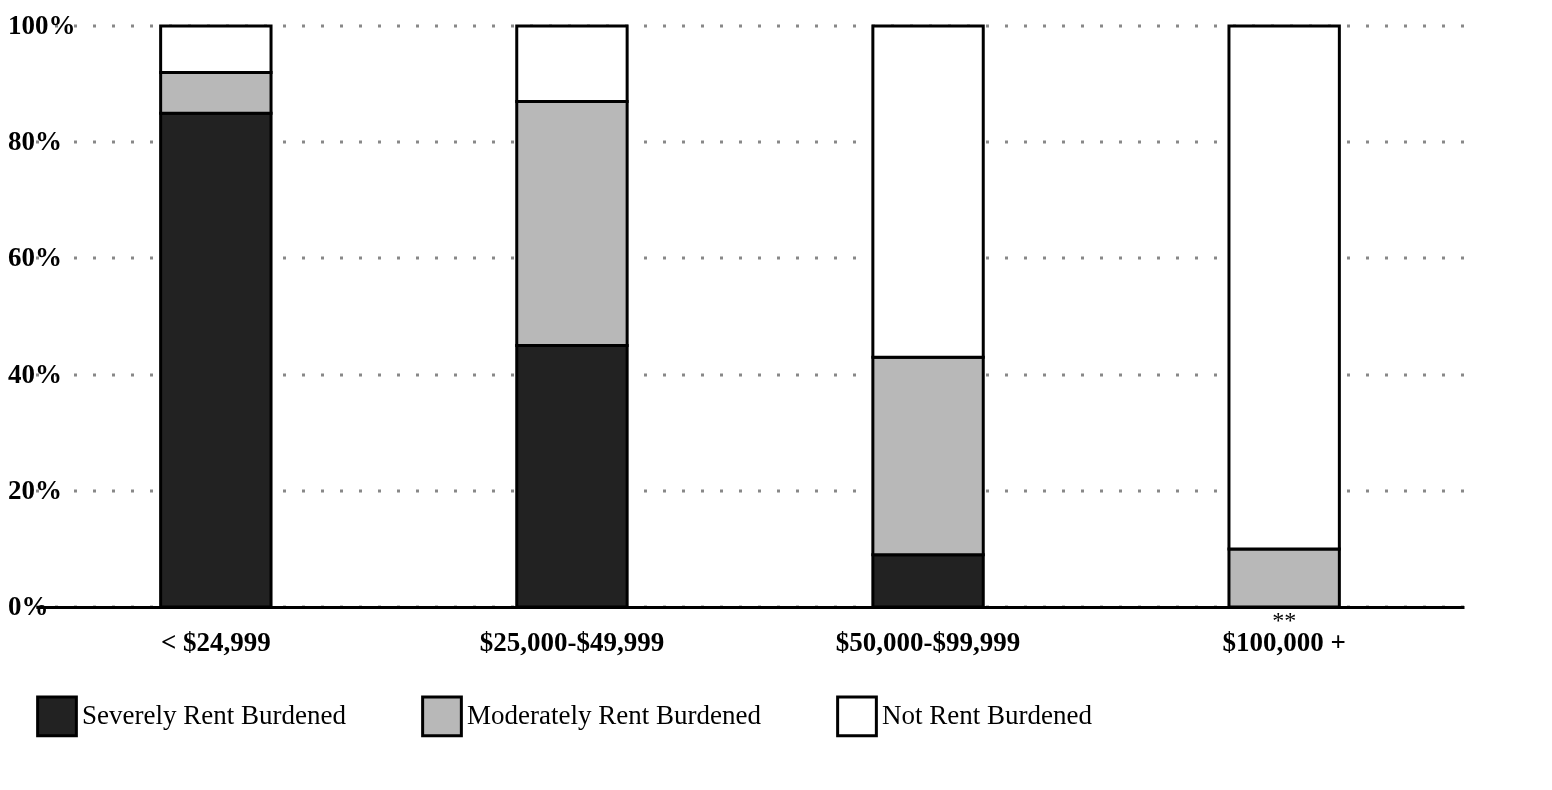 This screenshot has width=1552, height=790. Describe the element at coordinates (928, 641) in the screenshot. I see `x-tick-label: $50,000-$99,999` at that location.